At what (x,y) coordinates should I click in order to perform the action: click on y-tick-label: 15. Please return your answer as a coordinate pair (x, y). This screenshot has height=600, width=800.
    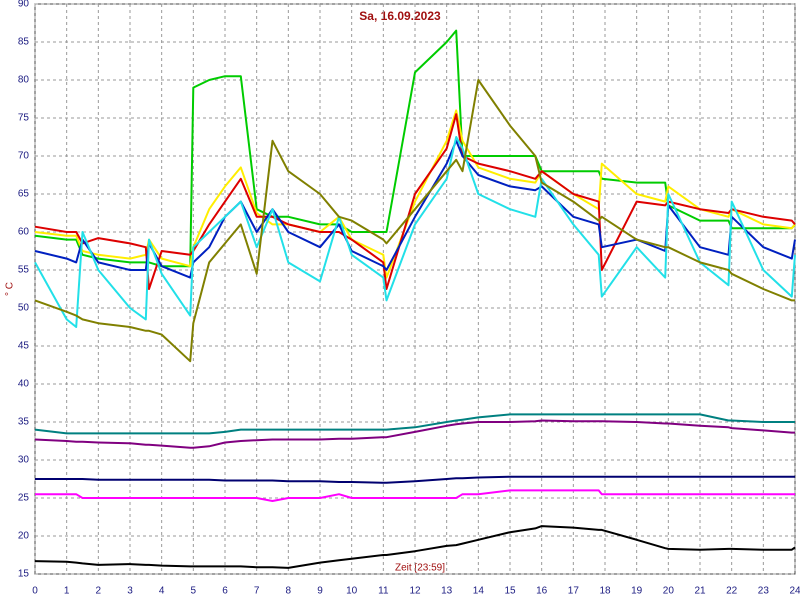
    Looking at the image, I should click on (24, 574).